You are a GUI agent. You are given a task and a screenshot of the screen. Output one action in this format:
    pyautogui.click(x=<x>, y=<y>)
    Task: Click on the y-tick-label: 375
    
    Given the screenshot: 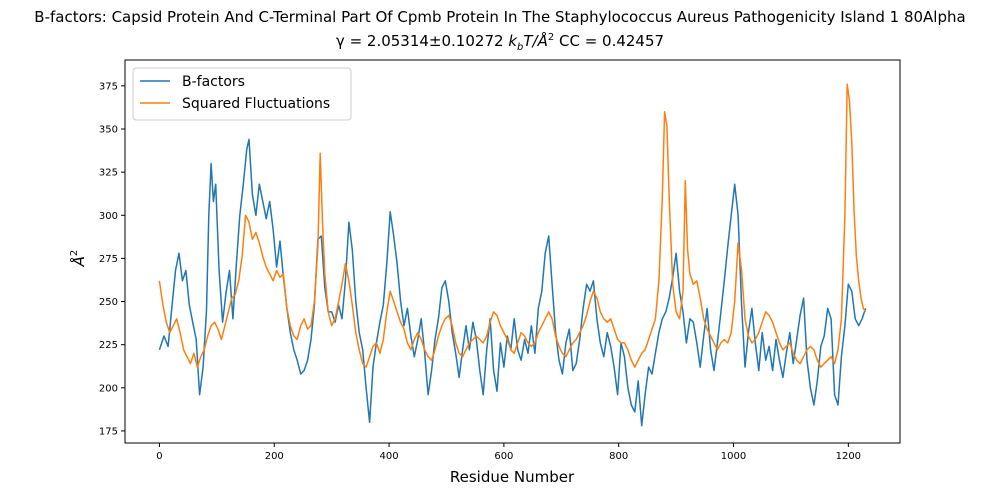 What is the action you would take?
    pyautogui.click(x=108, y=86)
    